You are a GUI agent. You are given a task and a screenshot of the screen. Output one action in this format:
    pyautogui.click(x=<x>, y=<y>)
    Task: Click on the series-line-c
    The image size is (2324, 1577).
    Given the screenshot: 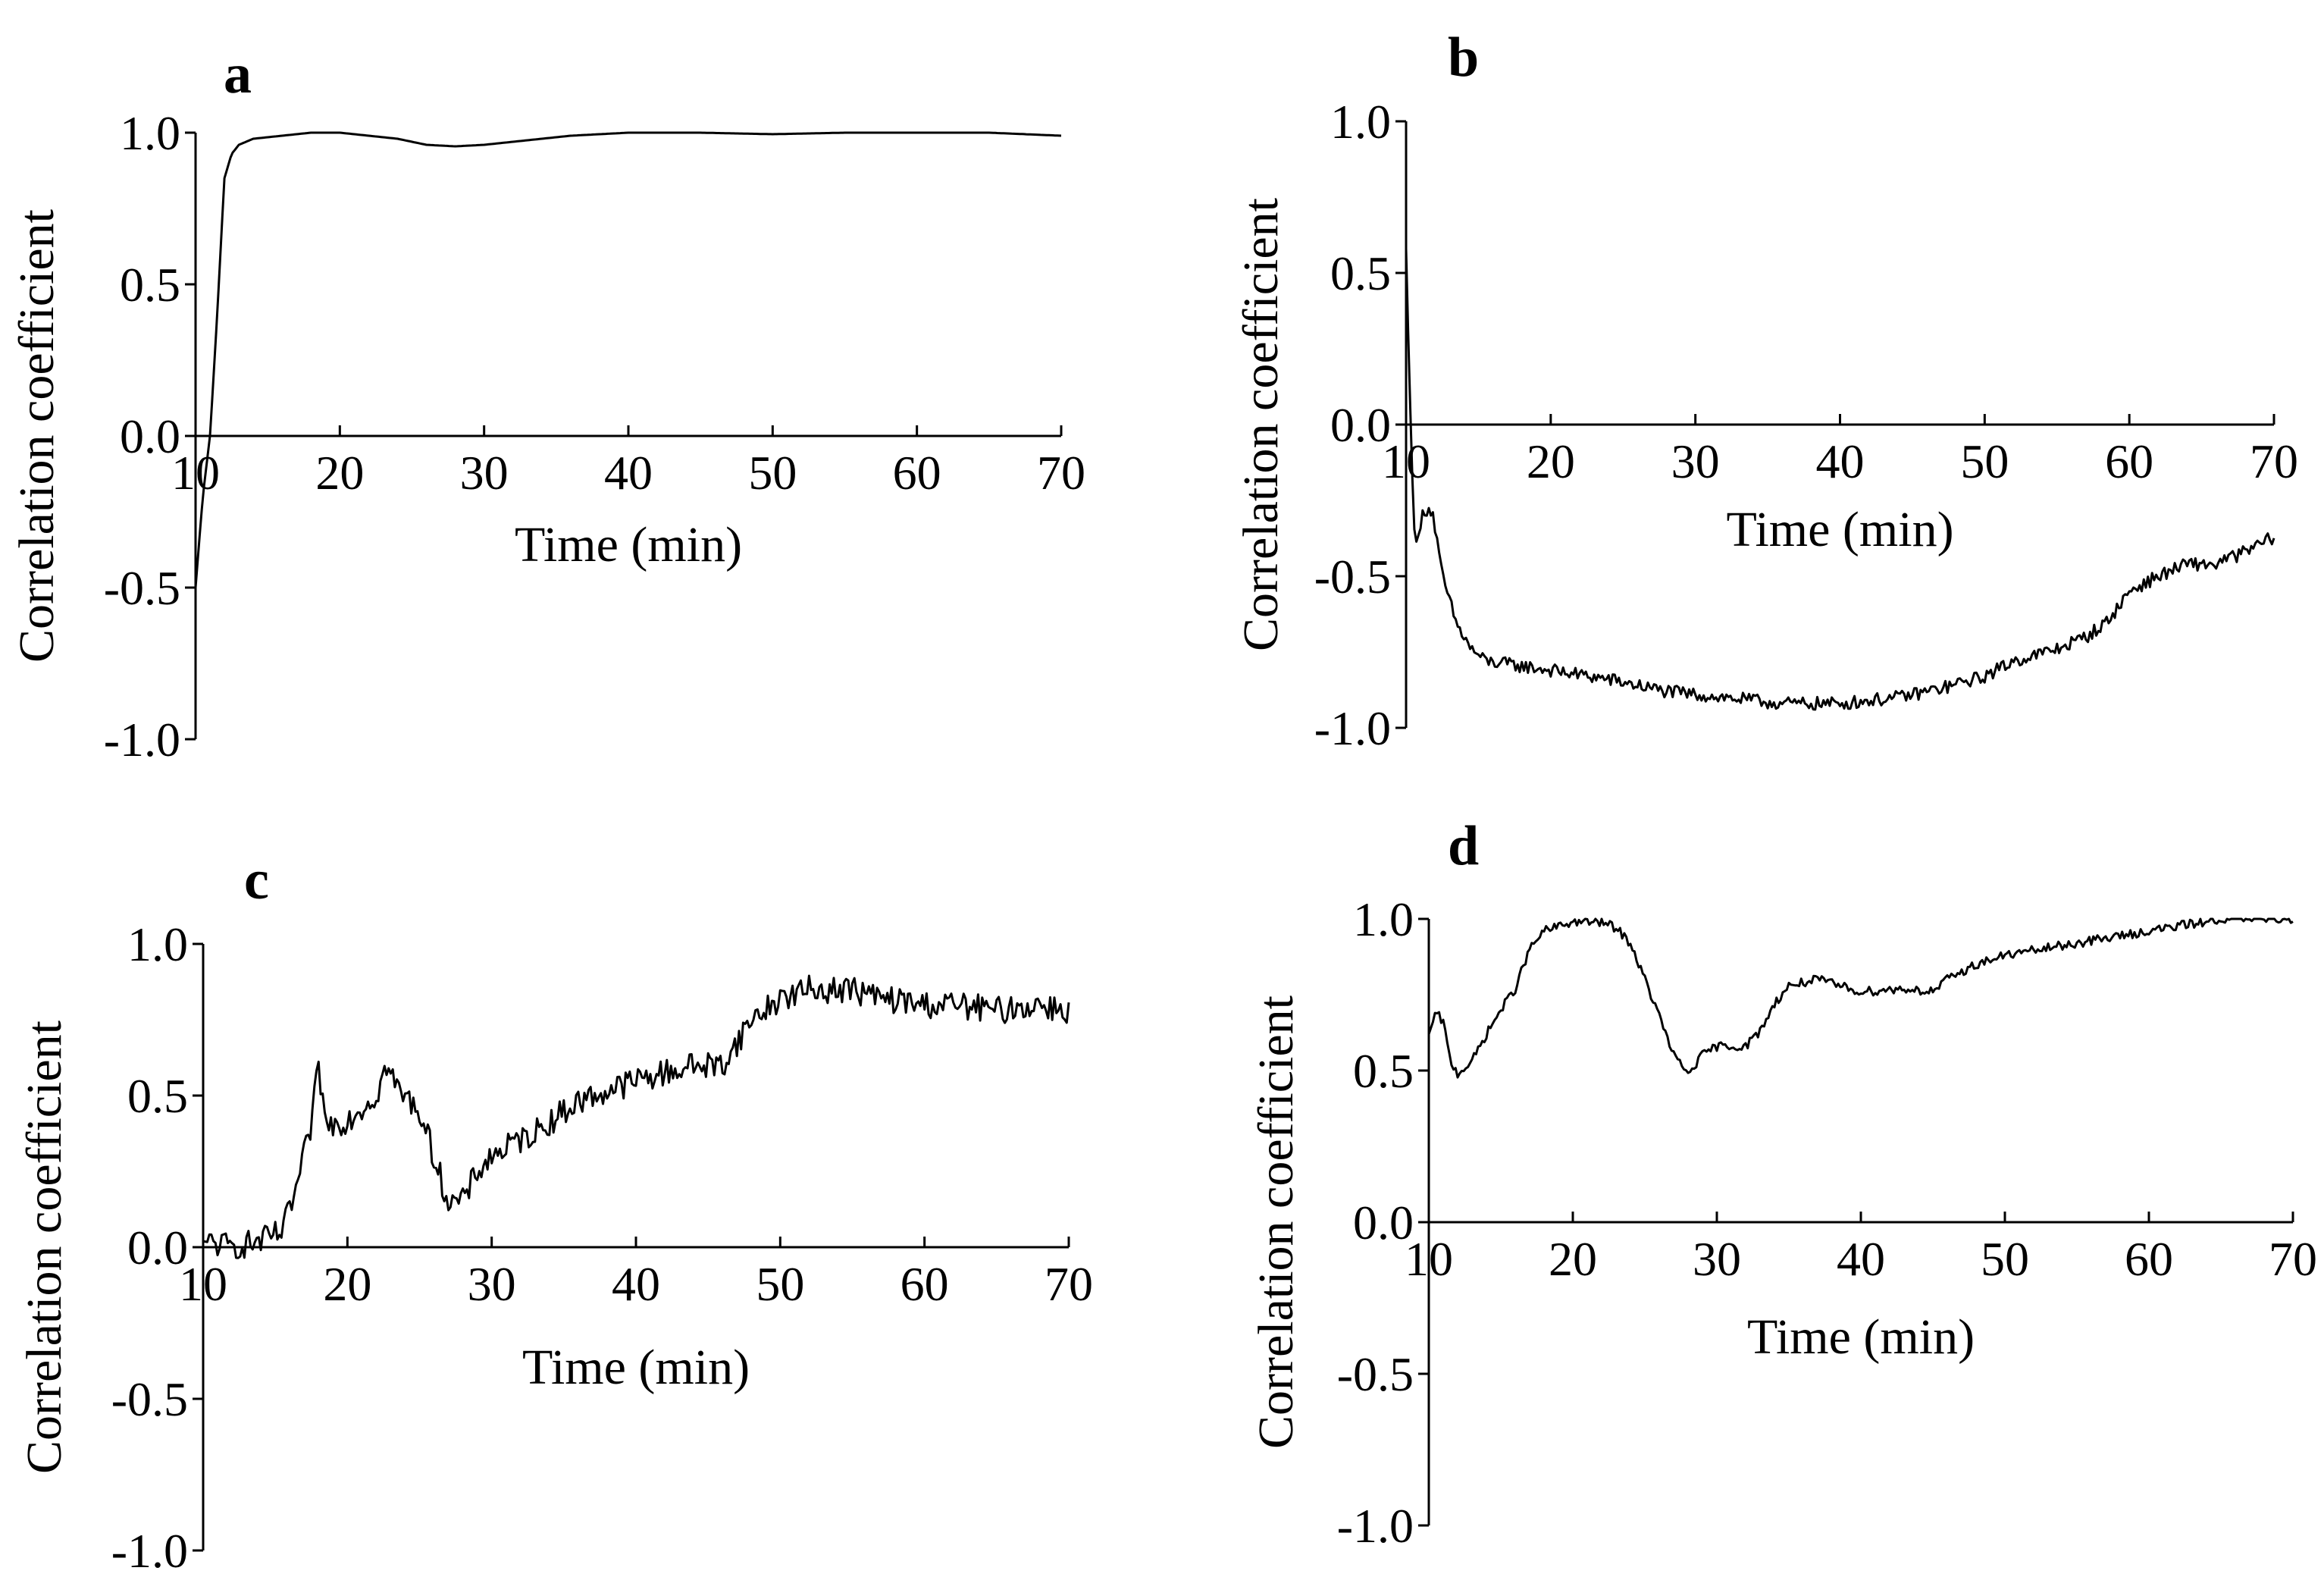 What is the action you would take?
    pyautogui.click(x=636, y=1116)
    